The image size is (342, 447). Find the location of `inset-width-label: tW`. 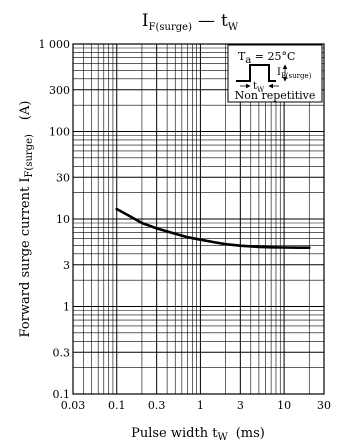

inset-width-label: tW is located at coordinates (259, 87).